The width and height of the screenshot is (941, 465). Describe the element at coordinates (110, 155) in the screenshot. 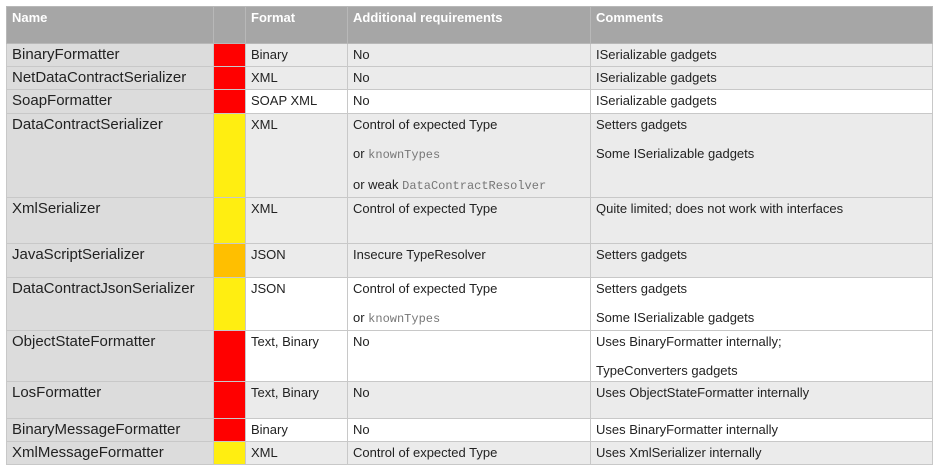

I see `serializer-name: DataContractSerializer` at that location.